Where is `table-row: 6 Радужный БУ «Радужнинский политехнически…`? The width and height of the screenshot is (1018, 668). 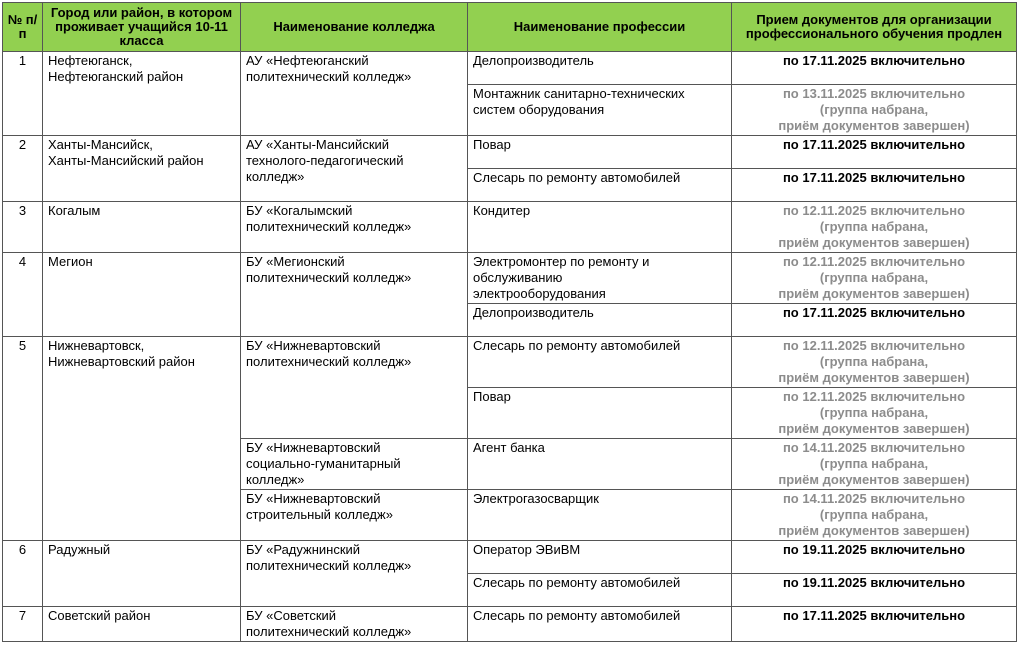 table-row: 6 Радужный БУ «Радужнинский политехнически… is located at coordinates (509, 573).